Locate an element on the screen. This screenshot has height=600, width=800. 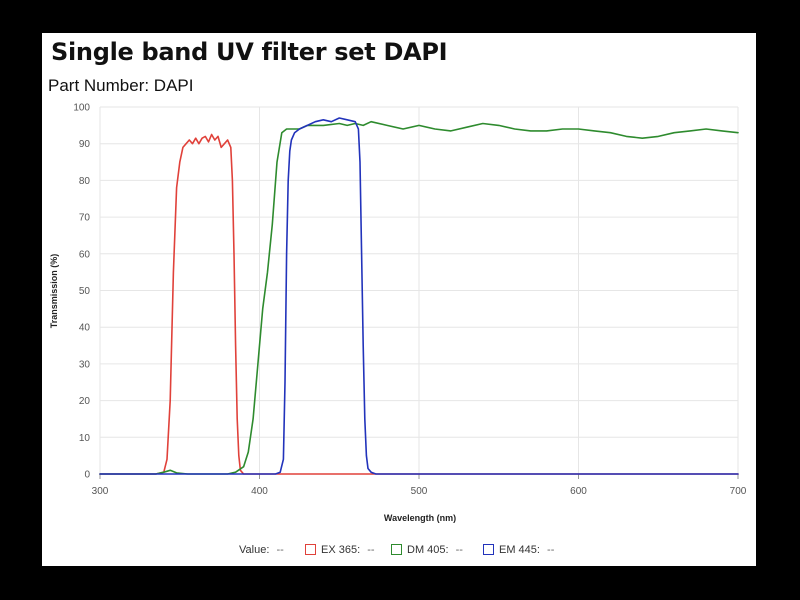
y-tick-label: 40 is located at coordinates (85, 328).